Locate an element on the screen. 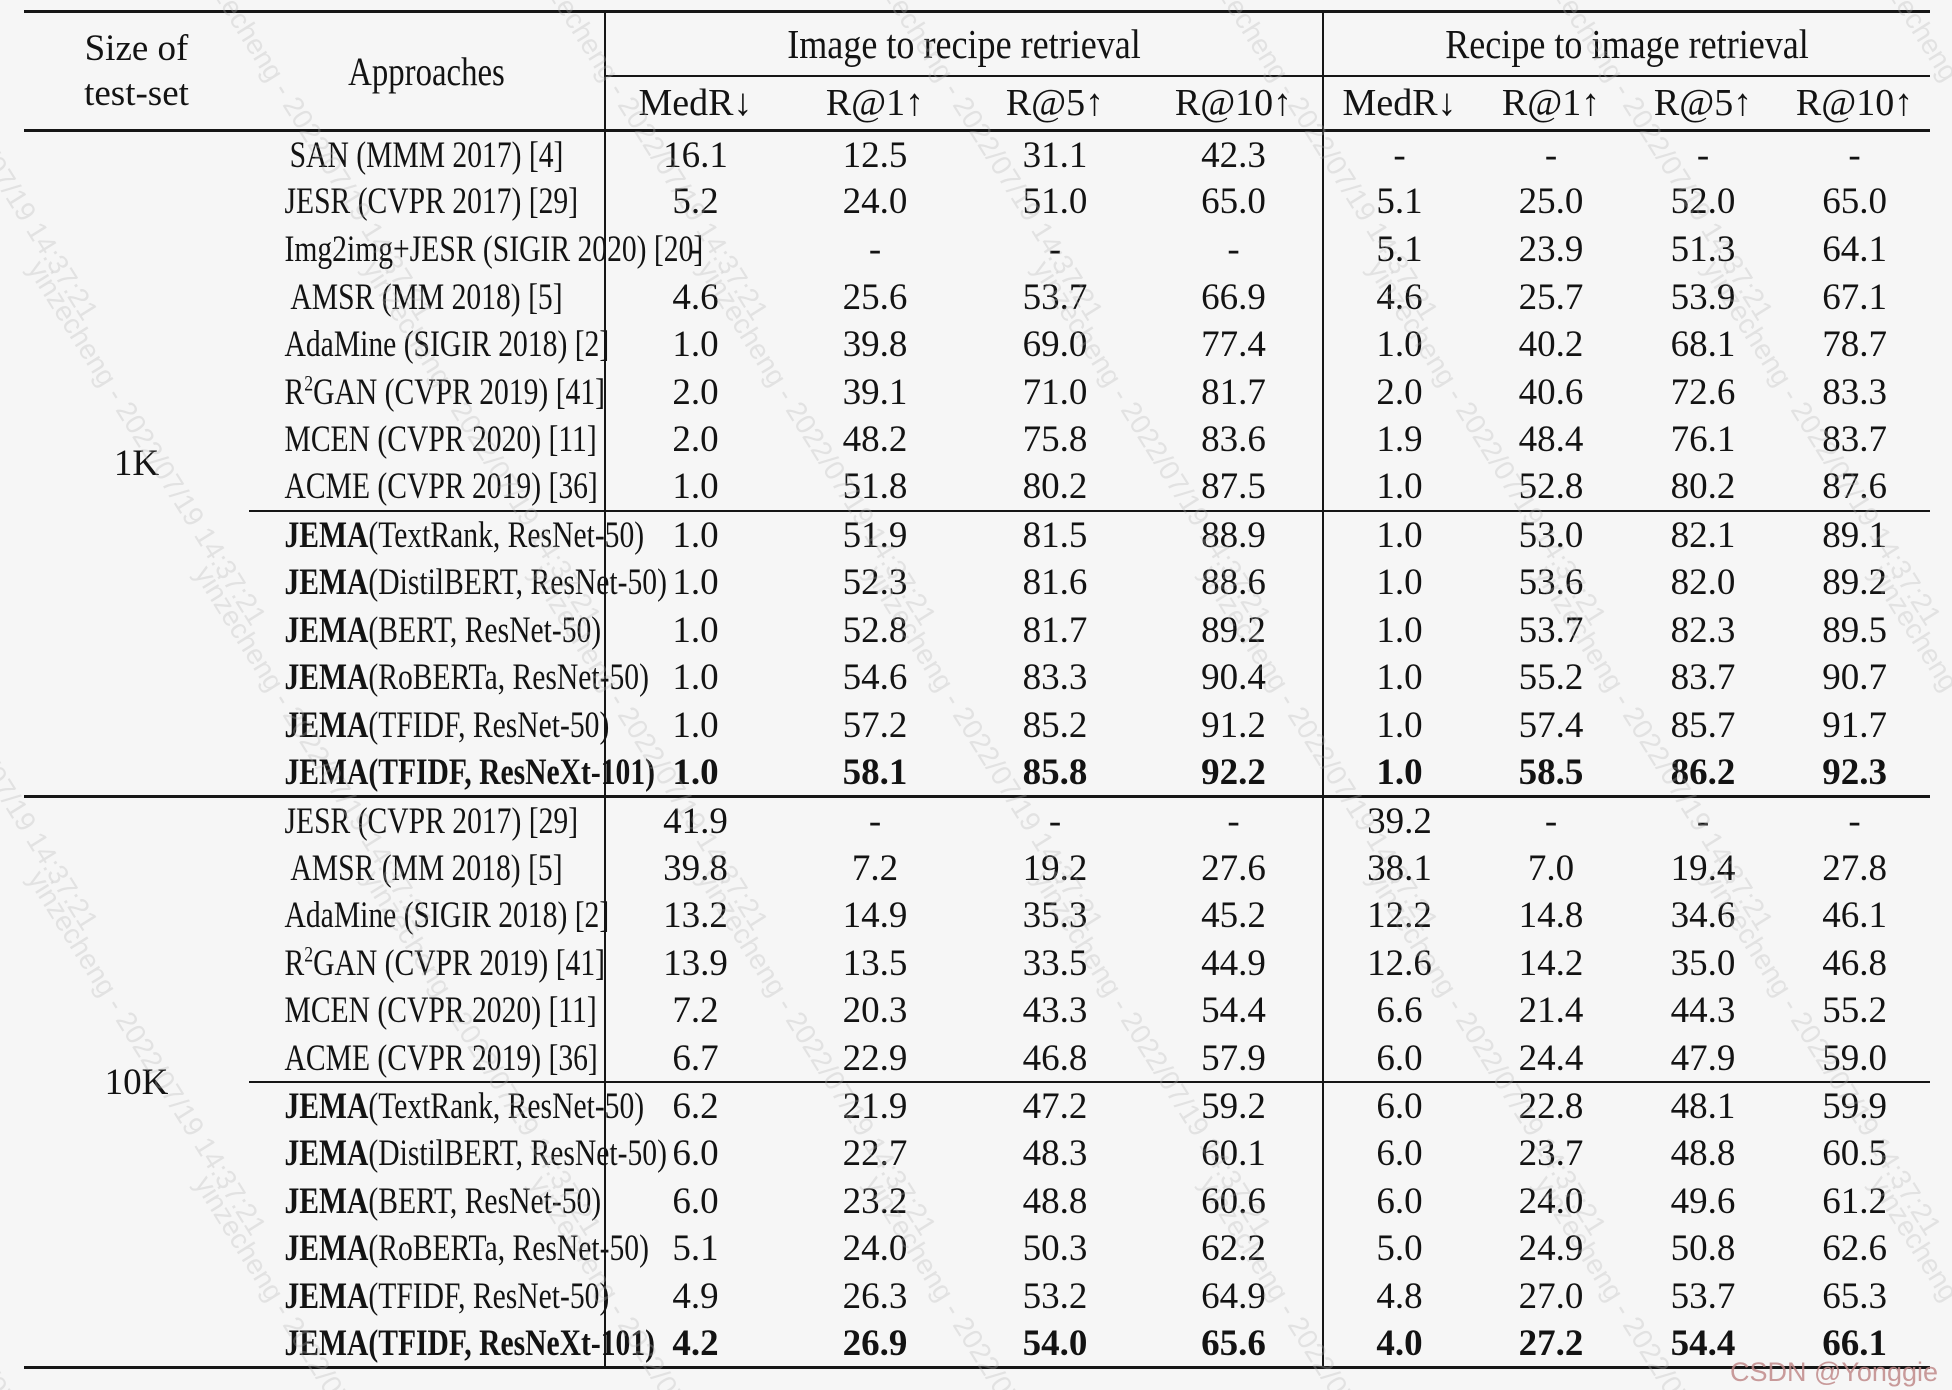  recipe-to-image-group-label: Recipe to image retrieval is located at coordinates (1627, 44).